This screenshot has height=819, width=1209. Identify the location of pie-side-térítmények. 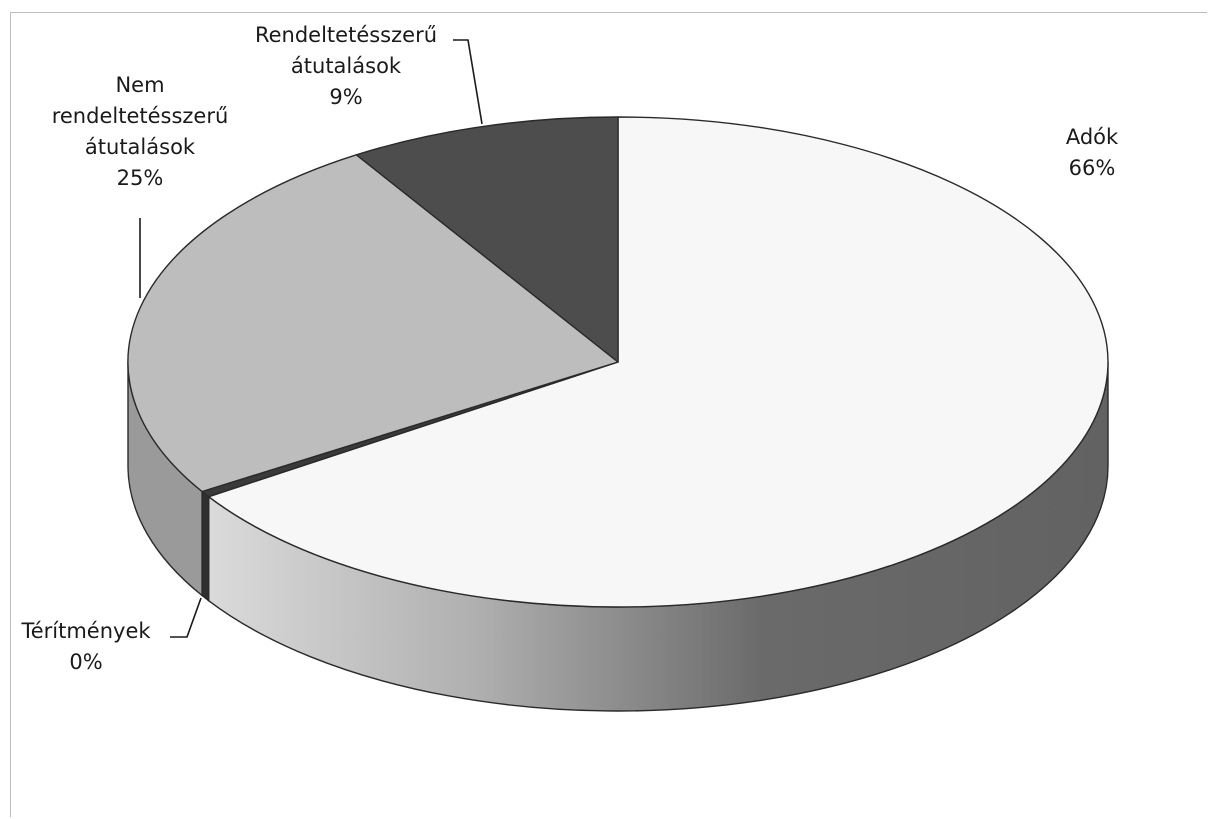
(205, 546).